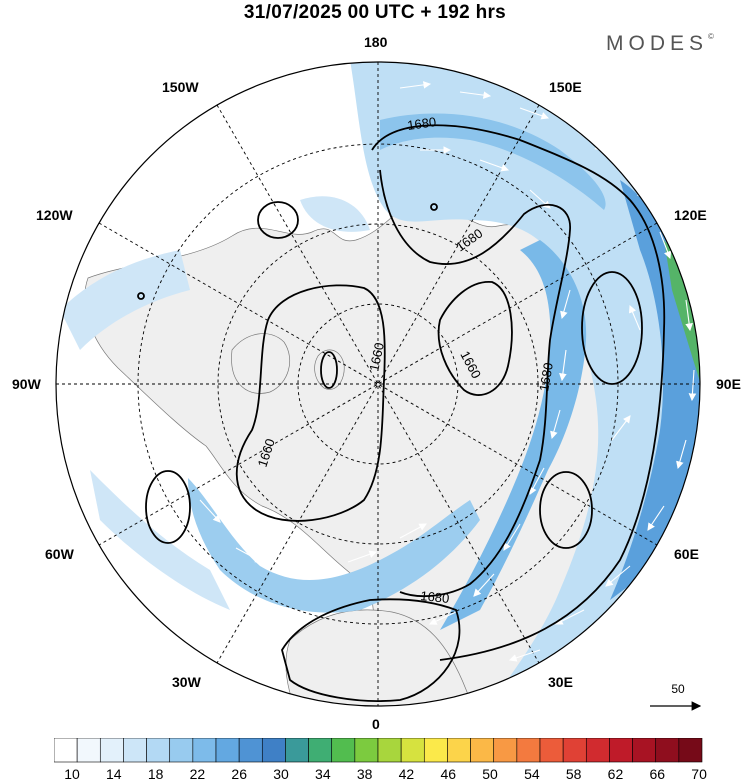 The width and height of the screenshot is (750, 782). I want to click on label-30e: 30E, so click(560, 682).